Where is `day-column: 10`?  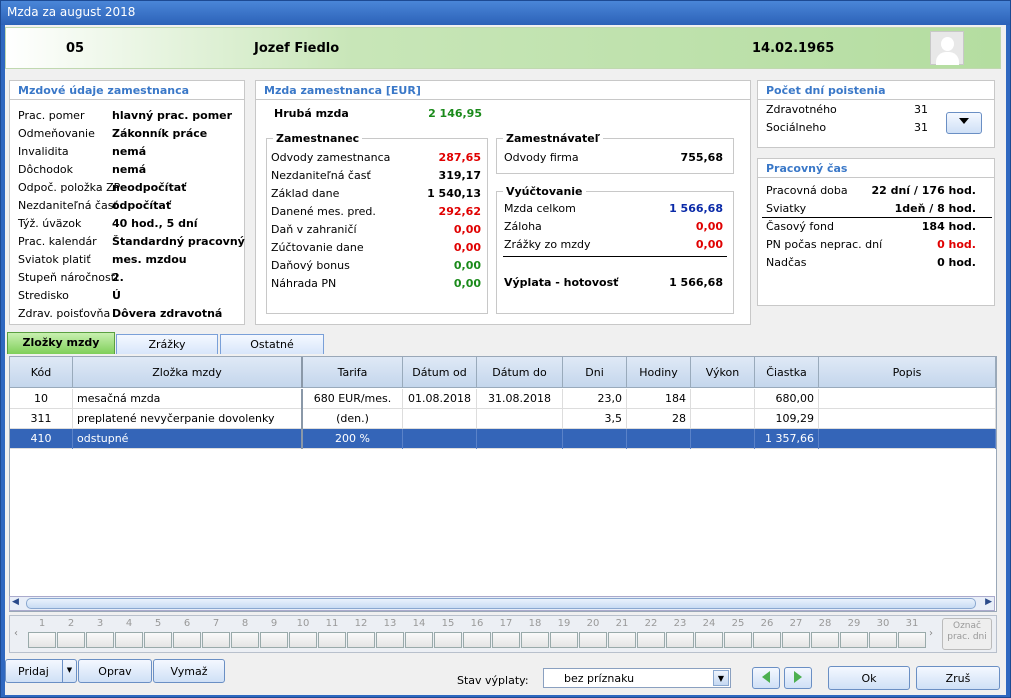
day-column: 10 is located at coordinates (303, 632).